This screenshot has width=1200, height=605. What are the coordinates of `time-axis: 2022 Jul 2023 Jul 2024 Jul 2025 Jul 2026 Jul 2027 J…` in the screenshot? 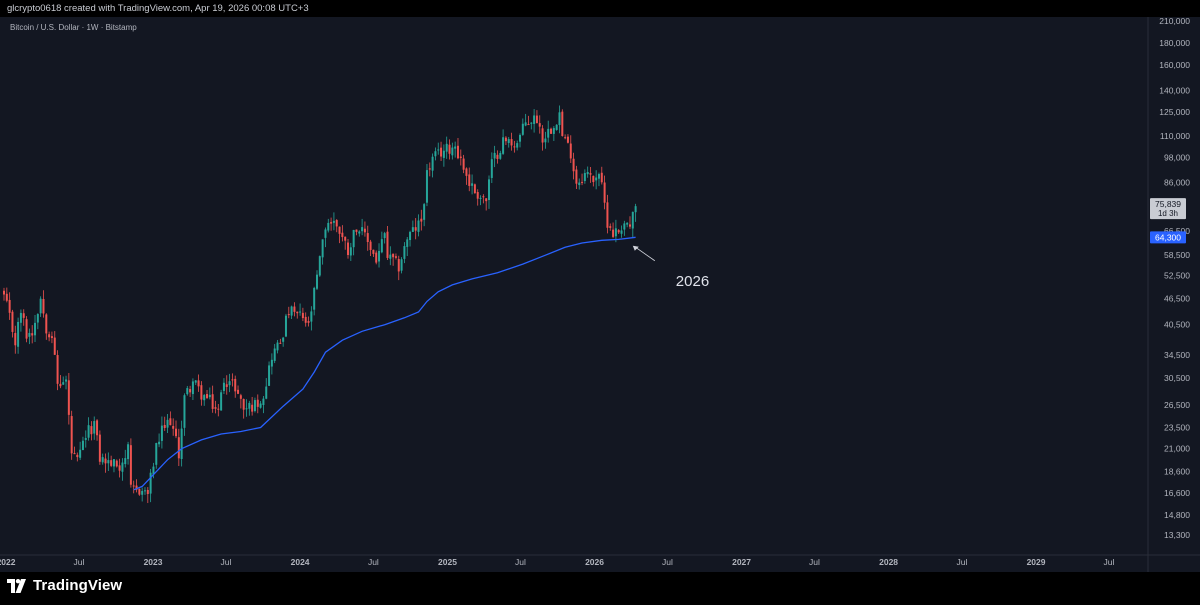 It's located at (557, 562).